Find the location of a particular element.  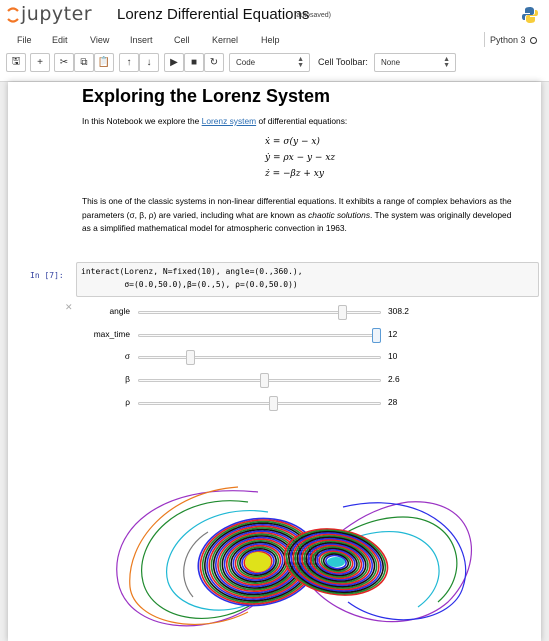

jupyter-logo: jupyter is located at coordinates (65, 15).